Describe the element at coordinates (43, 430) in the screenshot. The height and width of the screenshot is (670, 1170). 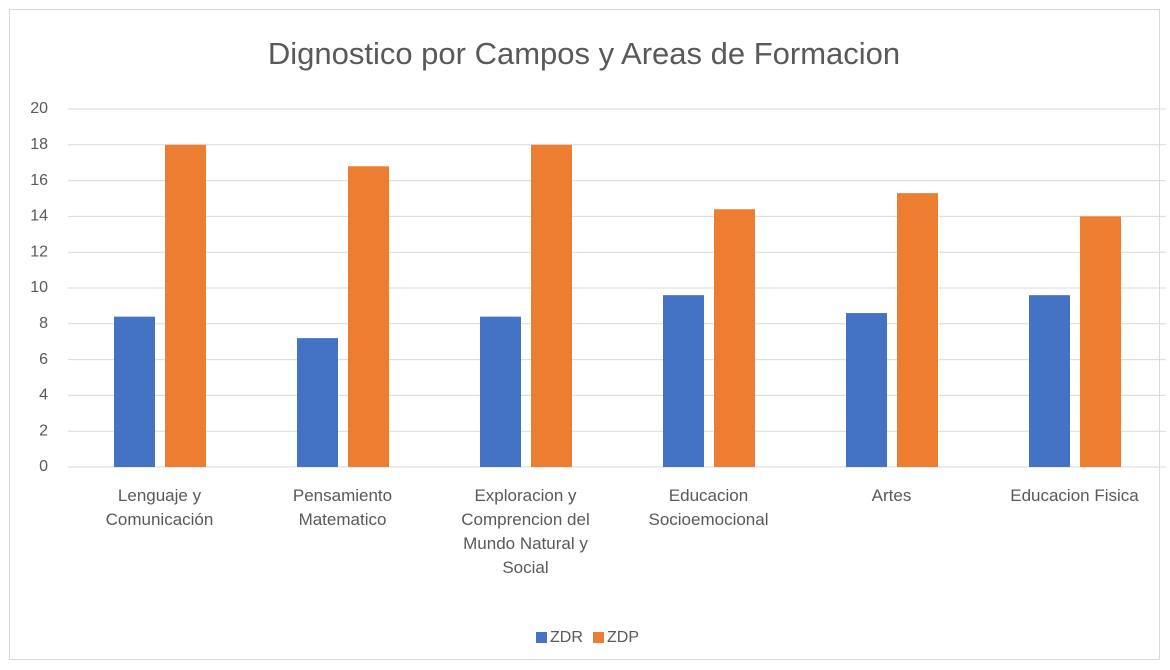
I see `y-tick-label: 2` at that location.